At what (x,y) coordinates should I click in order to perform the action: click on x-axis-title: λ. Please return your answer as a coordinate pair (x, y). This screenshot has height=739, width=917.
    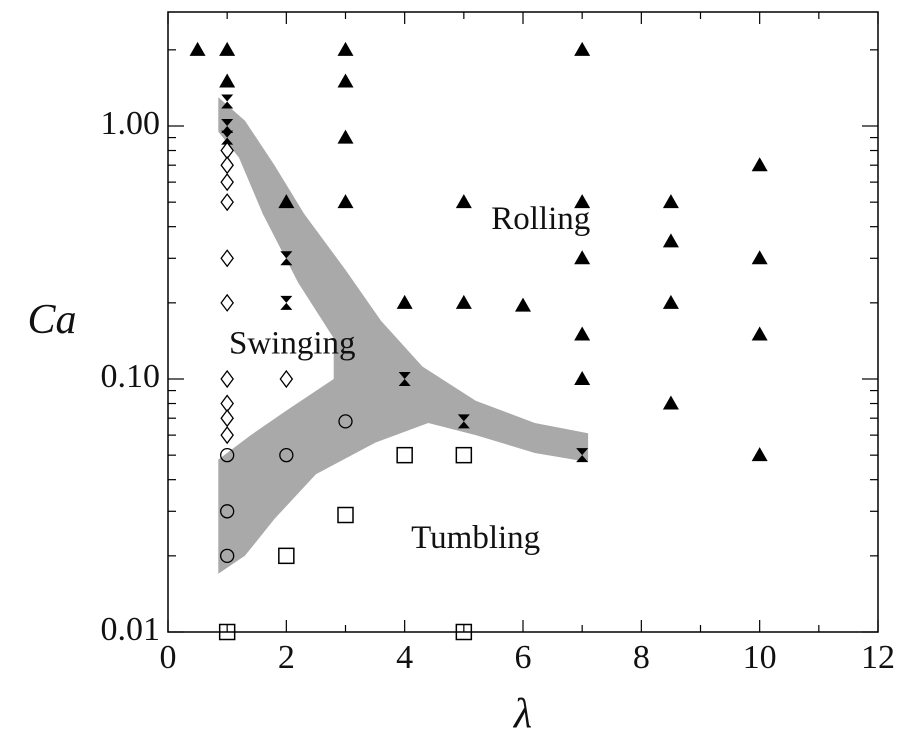
    Looking at the image, I should click on (522, 714).